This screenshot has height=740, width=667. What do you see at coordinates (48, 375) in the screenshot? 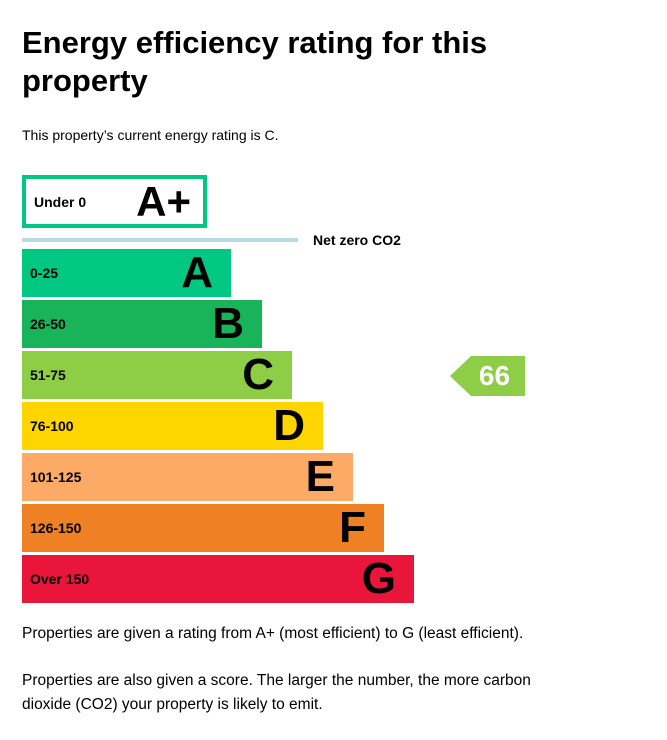
I see `band-range-label: 51-75` at bounding box center [48, 375].